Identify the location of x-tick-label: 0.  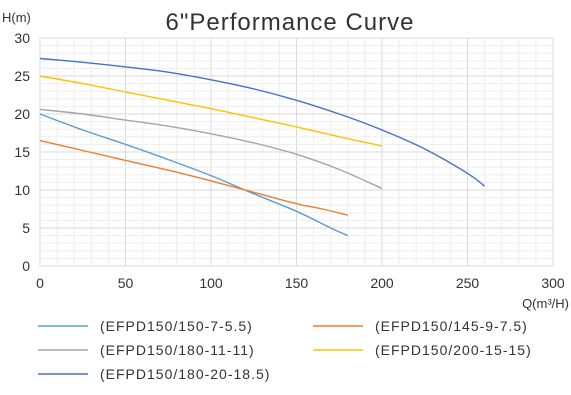
(40, 283).